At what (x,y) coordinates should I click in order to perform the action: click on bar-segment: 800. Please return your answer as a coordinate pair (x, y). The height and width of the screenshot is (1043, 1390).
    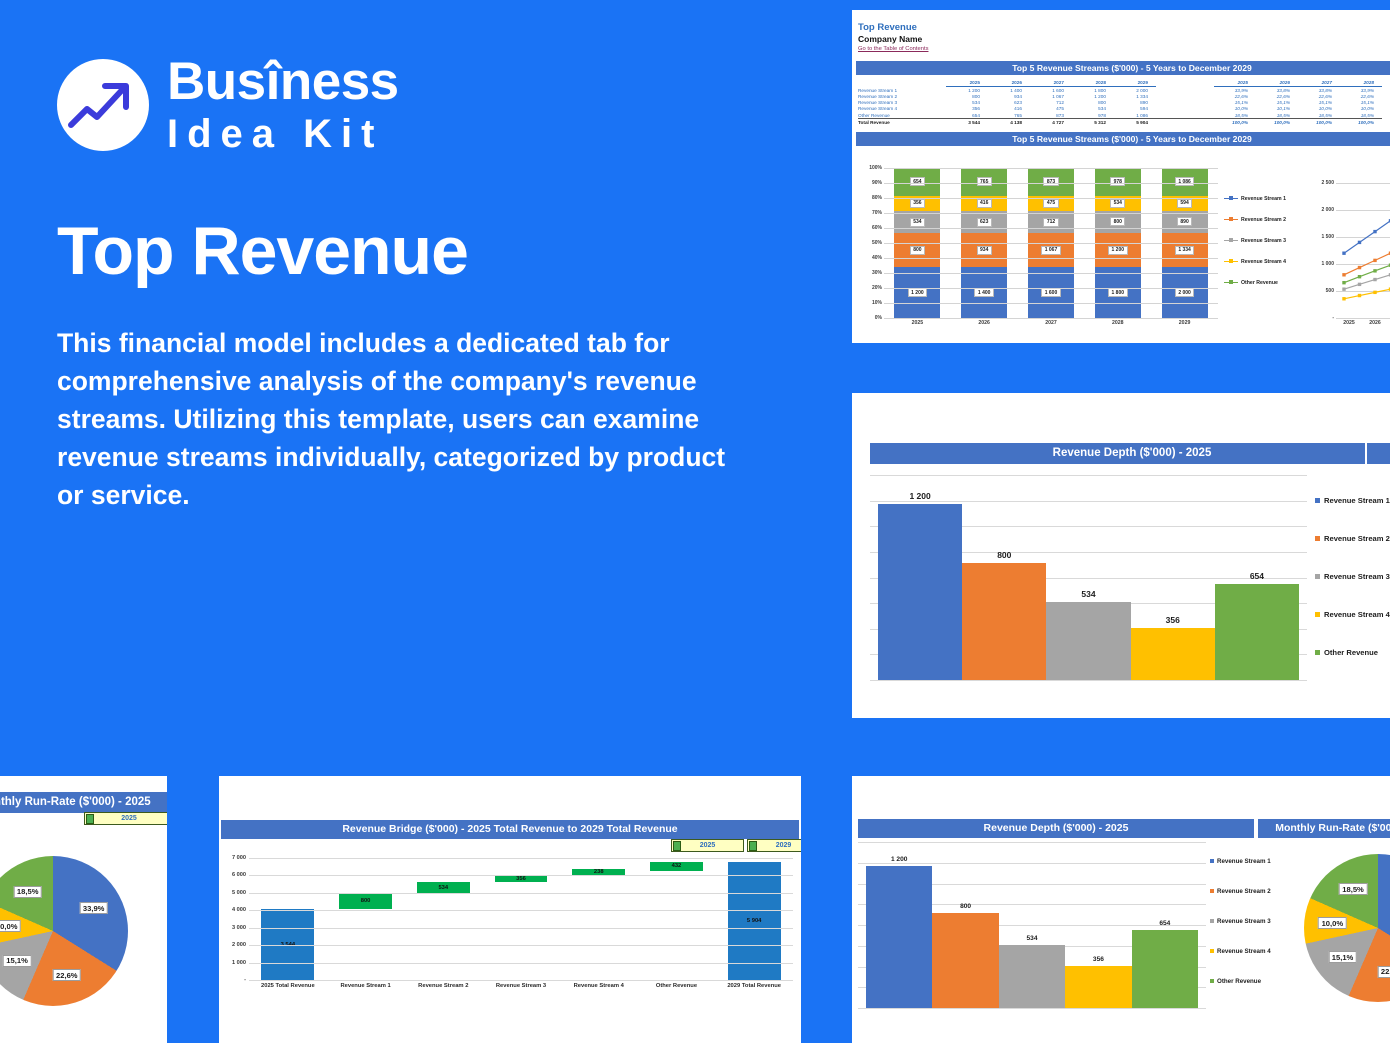
    Looking at the image, I should click on (1117, 222).